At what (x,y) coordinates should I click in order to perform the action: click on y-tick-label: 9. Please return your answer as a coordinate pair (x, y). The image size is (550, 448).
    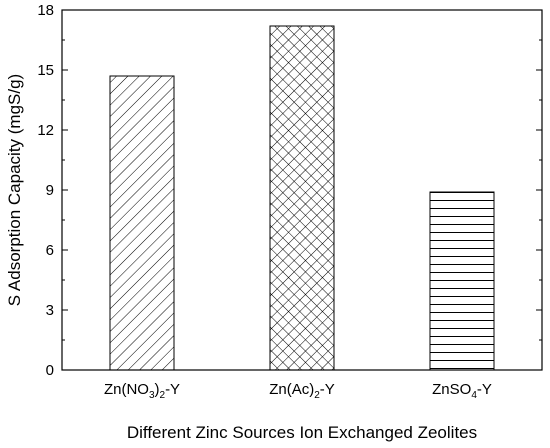
    Looking at the image, I should click on (50, 190).